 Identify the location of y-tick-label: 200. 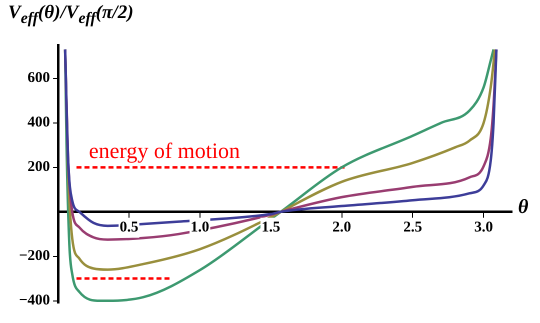
(39, 167).